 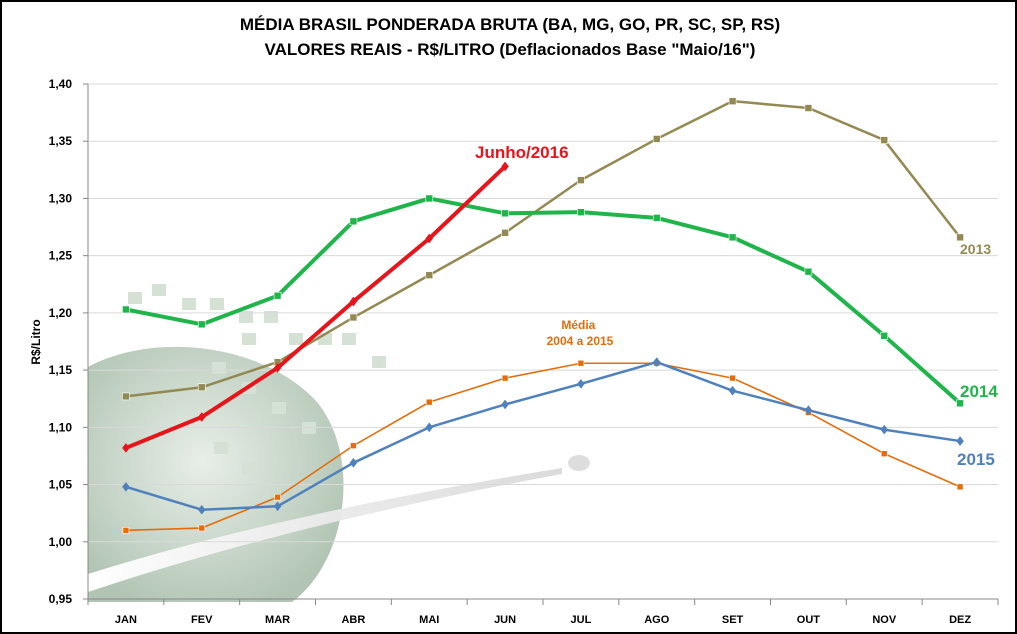 I want to click on x-tick-label: SET, so click(x=733, y=620).